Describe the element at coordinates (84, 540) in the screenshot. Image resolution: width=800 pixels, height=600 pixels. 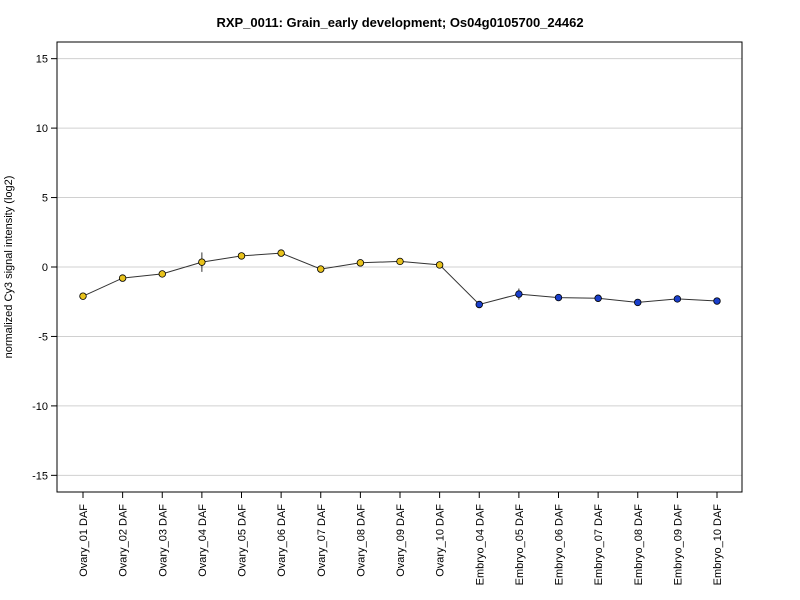
I see `x-tick-label: Ovary_01 DAF` at that location.